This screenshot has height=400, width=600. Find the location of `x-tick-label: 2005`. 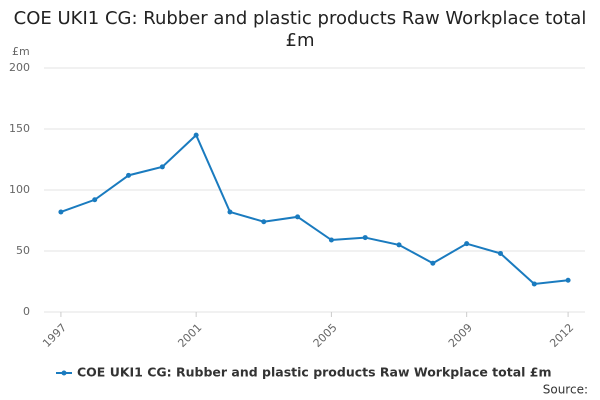

x-tick-label: 2005 is located at coordinates (325, 335).